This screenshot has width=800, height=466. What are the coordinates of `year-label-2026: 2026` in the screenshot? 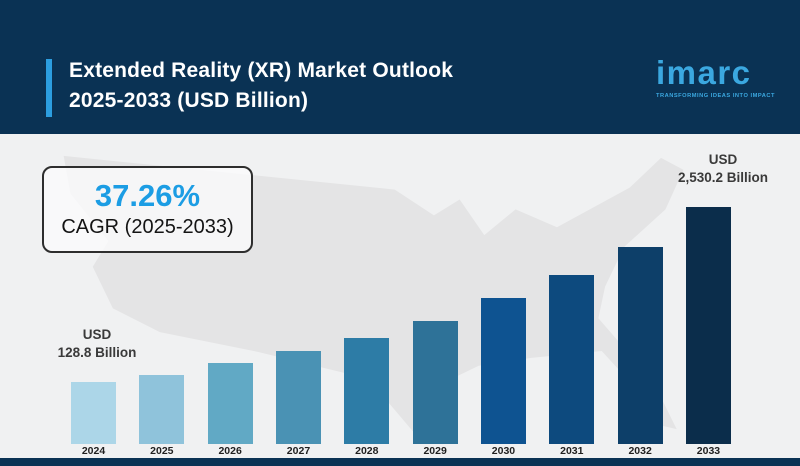 It's located at (230, 451).